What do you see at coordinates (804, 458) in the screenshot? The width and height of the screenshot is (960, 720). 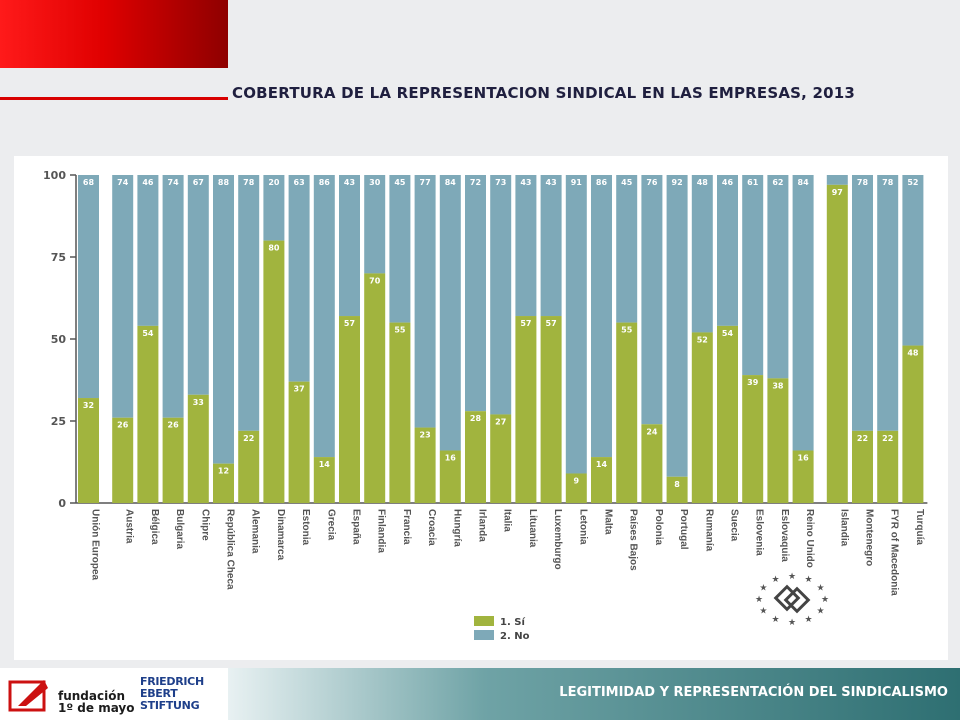 I see `label-si-28: 16` at bounding box center [804, 458].